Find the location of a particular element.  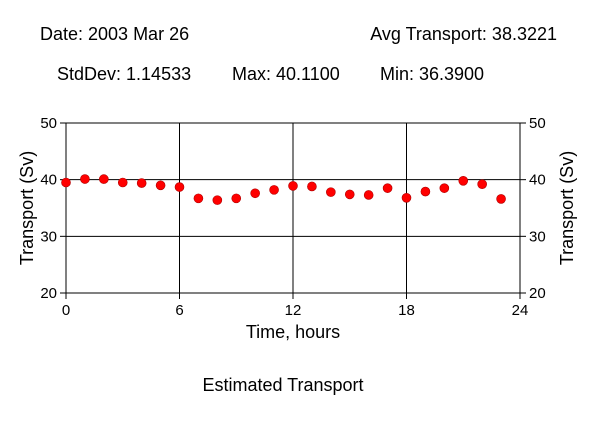

x-tick-label: 6 is located at coordinates (179, 310).